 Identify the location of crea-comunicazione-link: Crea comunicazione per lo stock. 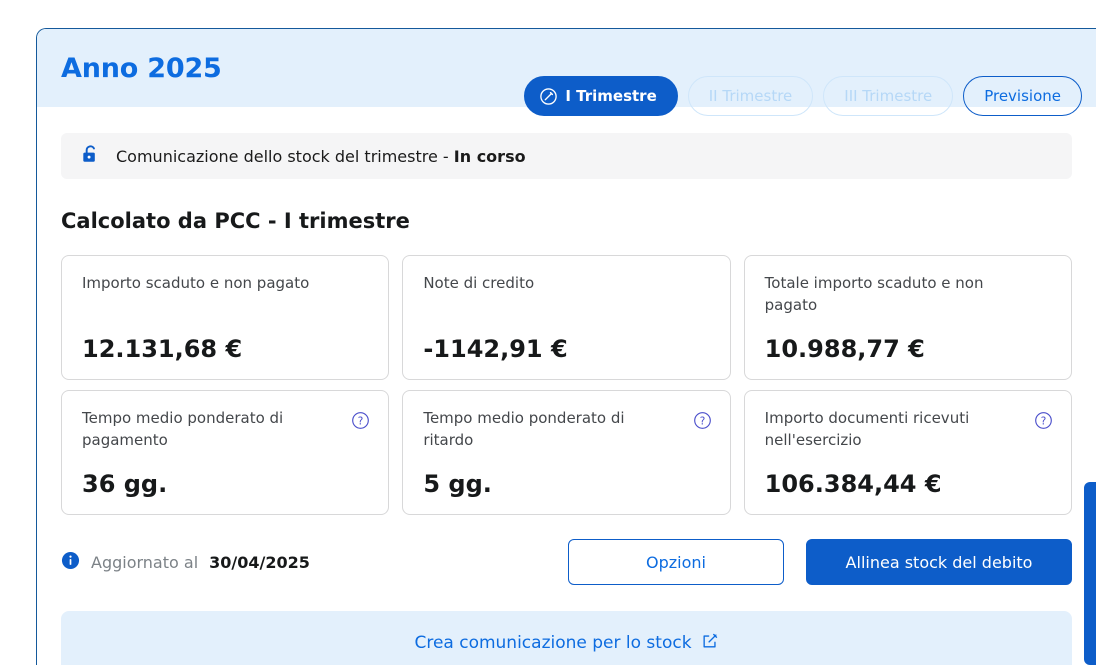
(566, 643).